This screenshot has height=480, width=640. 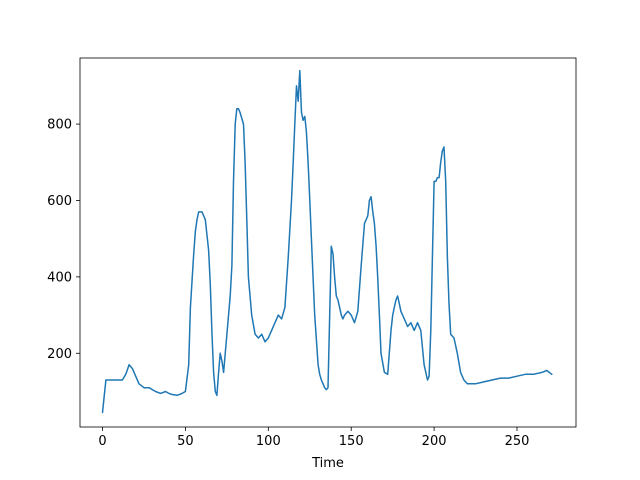 I want to click on x-tick-label: 100, so click(x=268, y=441).